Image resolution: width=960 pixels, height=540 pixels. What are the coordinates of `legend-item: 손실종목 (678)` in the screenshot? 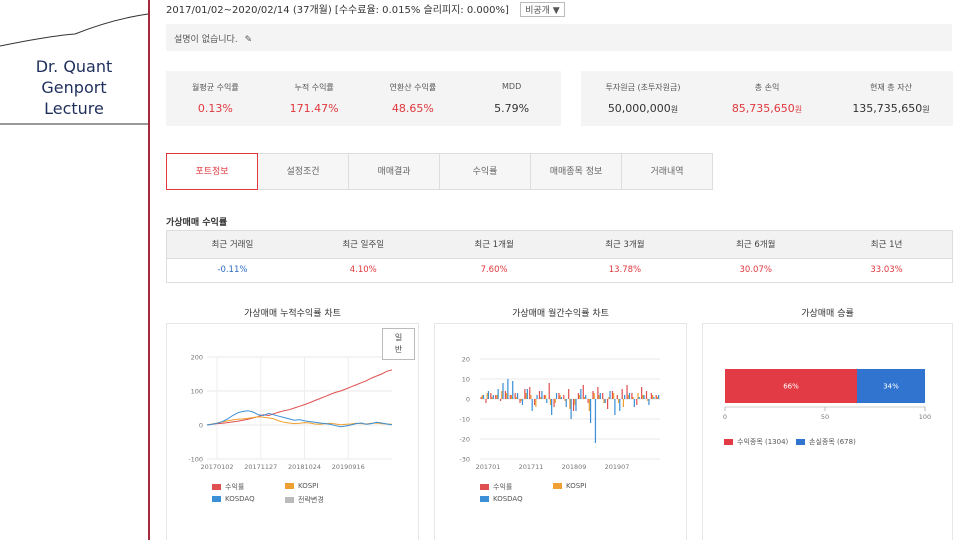 It's located at (826, 442).